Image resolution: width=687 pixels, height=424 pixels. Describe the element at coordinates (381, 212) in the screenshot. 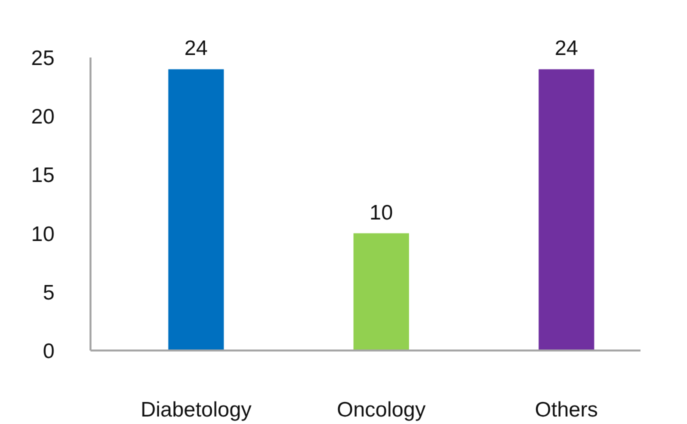

I see `data-label: 10` at that location.